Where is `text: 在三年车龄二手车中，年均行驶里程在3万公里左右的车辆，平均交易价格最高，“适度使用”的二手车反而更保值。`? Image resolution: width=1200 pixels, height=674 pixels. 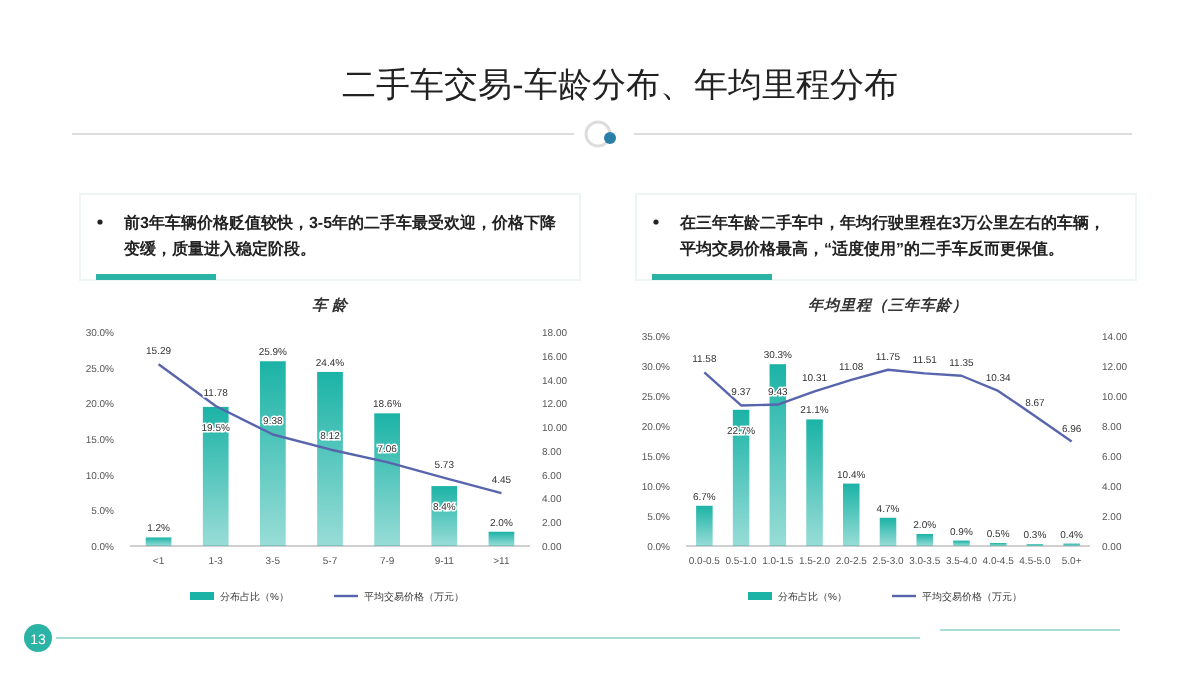
text: 在三年车龄二手车中，年均行驶里程在3万公里左右的车辆，平均交易价格最高，“适度使用”的二手车反而更保值。 is located at coordinates (891, 236).